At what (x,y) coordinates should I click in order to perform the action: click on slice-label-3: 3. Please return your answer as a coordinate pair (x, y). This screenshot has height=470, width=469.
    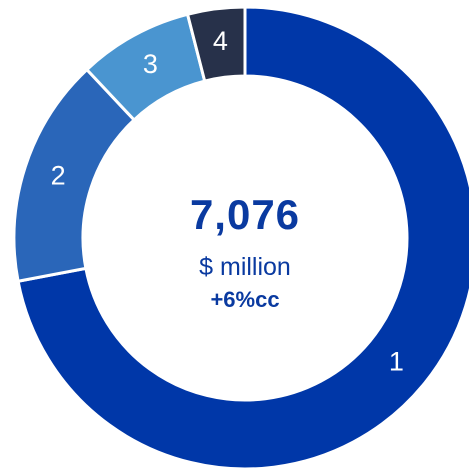
    Looking at the image, I should click on (150, 64).